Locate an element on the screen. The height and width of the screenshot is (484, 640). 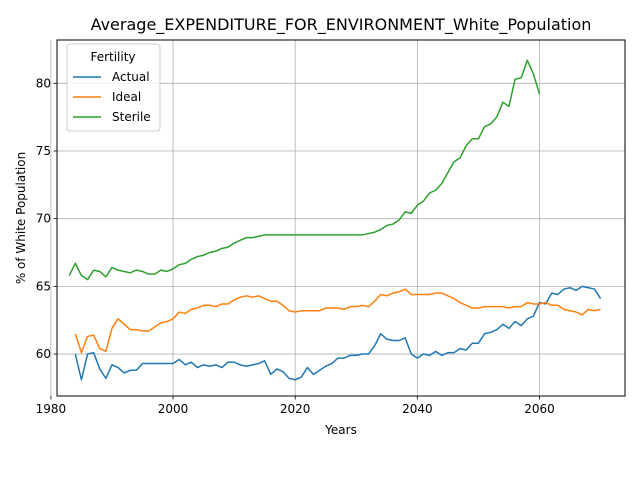
x-axis-label: Years is located at coordinates (340, 430).